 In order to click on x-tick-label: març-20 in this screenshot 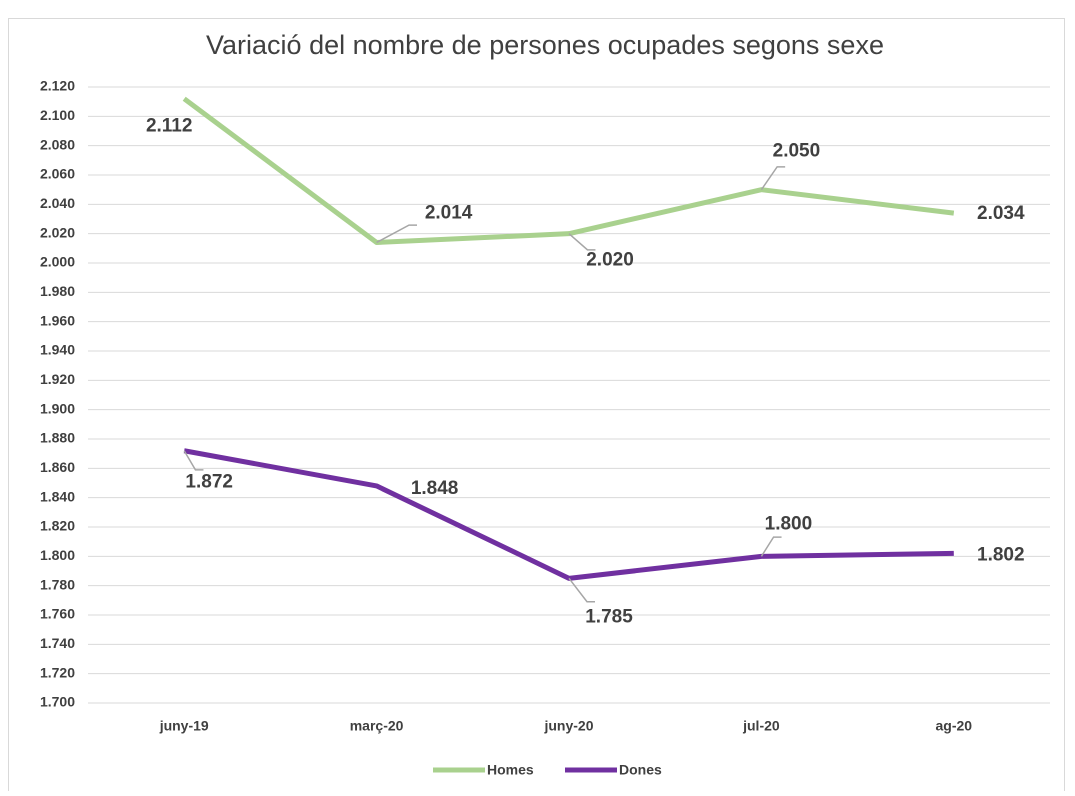, I will do `click(377, 726)`.